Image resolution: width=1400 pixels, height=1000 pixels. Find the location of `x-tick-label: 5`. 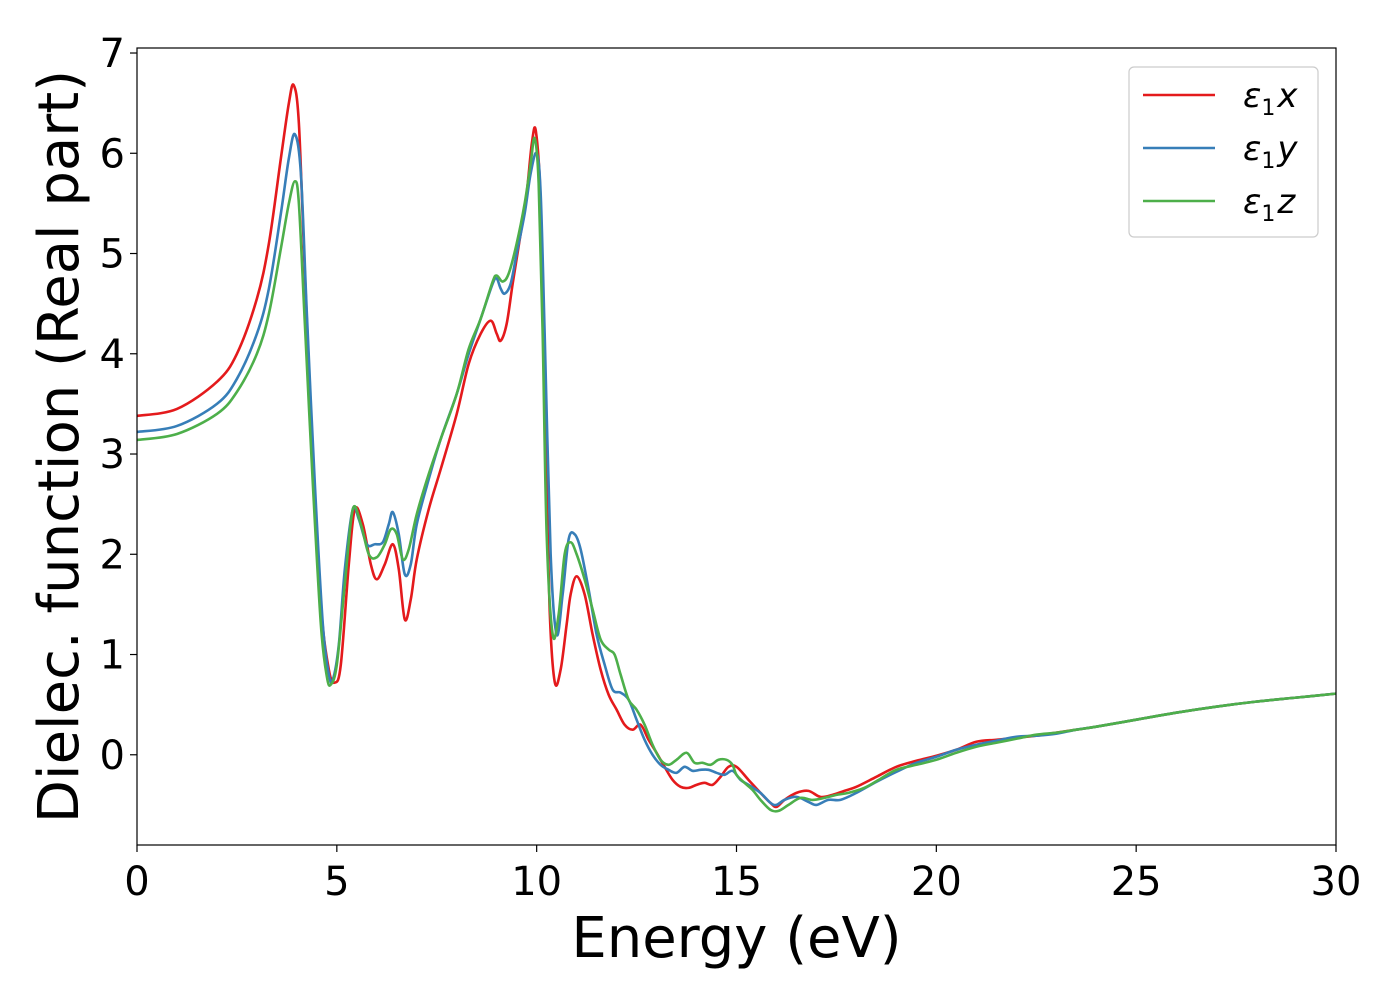

x-tick-label: 5 is located at coordinates (336, 882).